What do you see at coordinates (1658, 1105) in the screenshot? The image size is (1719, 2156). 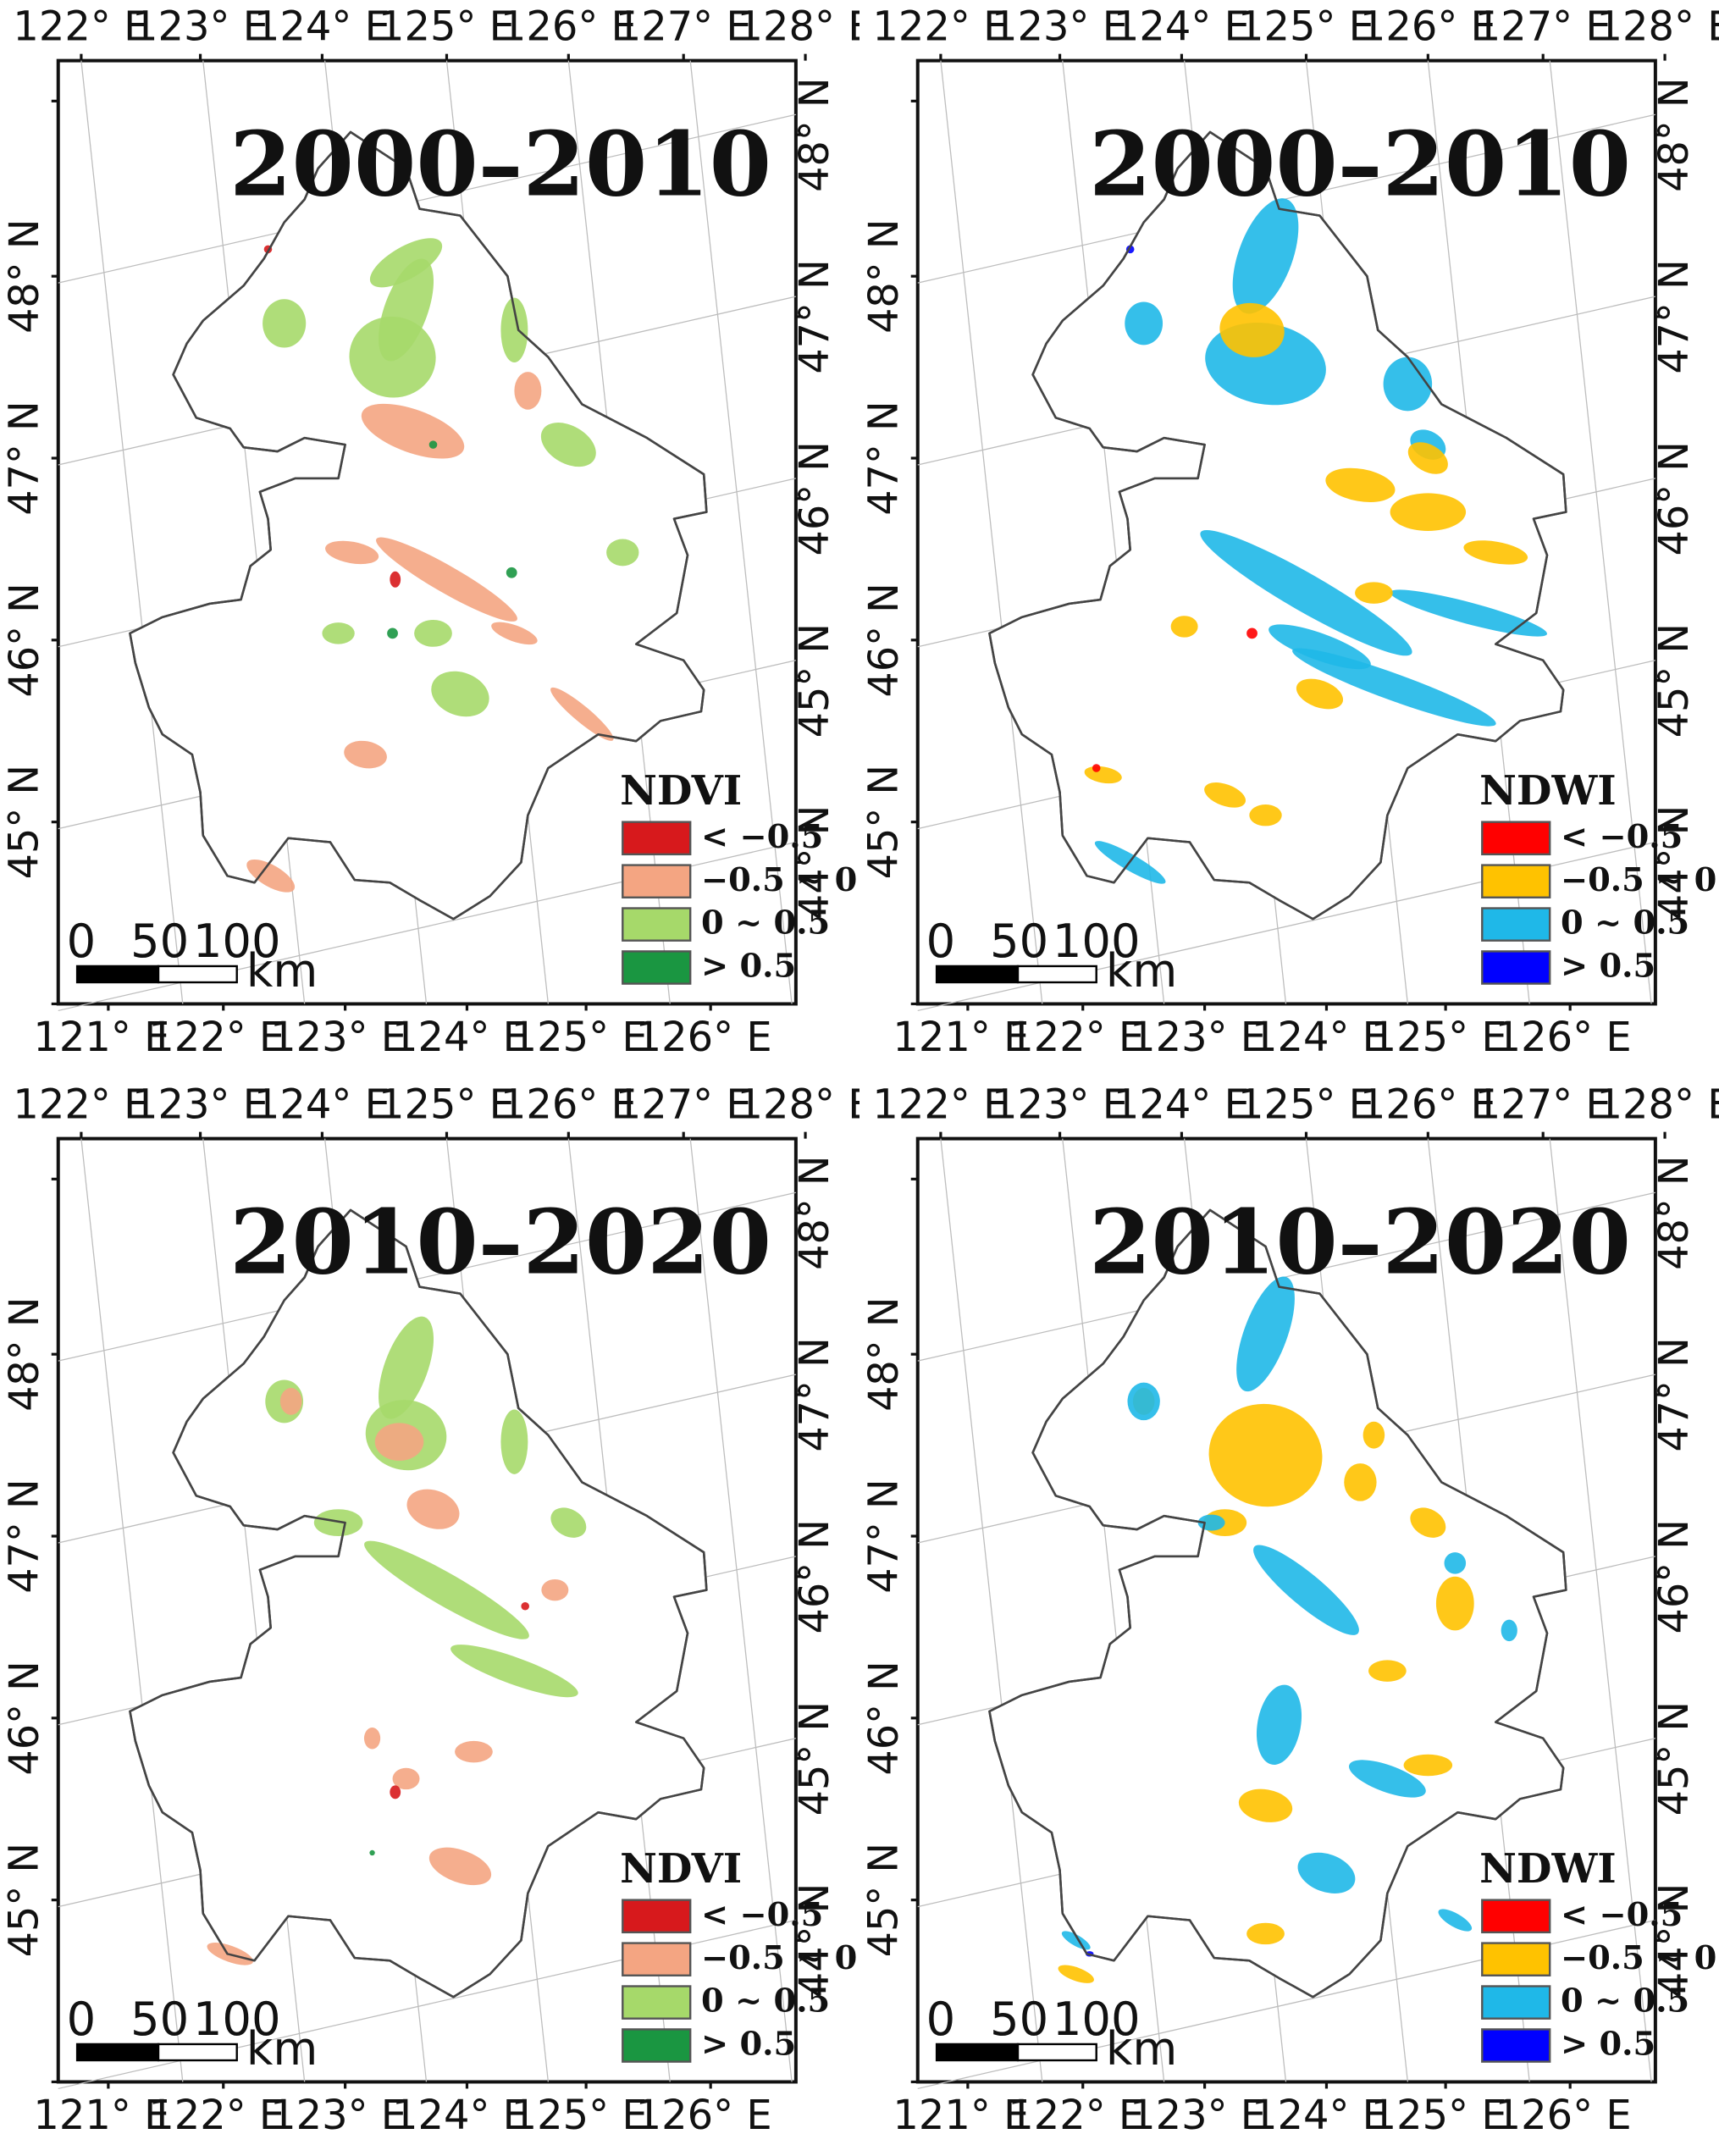 I see `lon-label-top: 128° E` at bounding box center [1658, 1105].